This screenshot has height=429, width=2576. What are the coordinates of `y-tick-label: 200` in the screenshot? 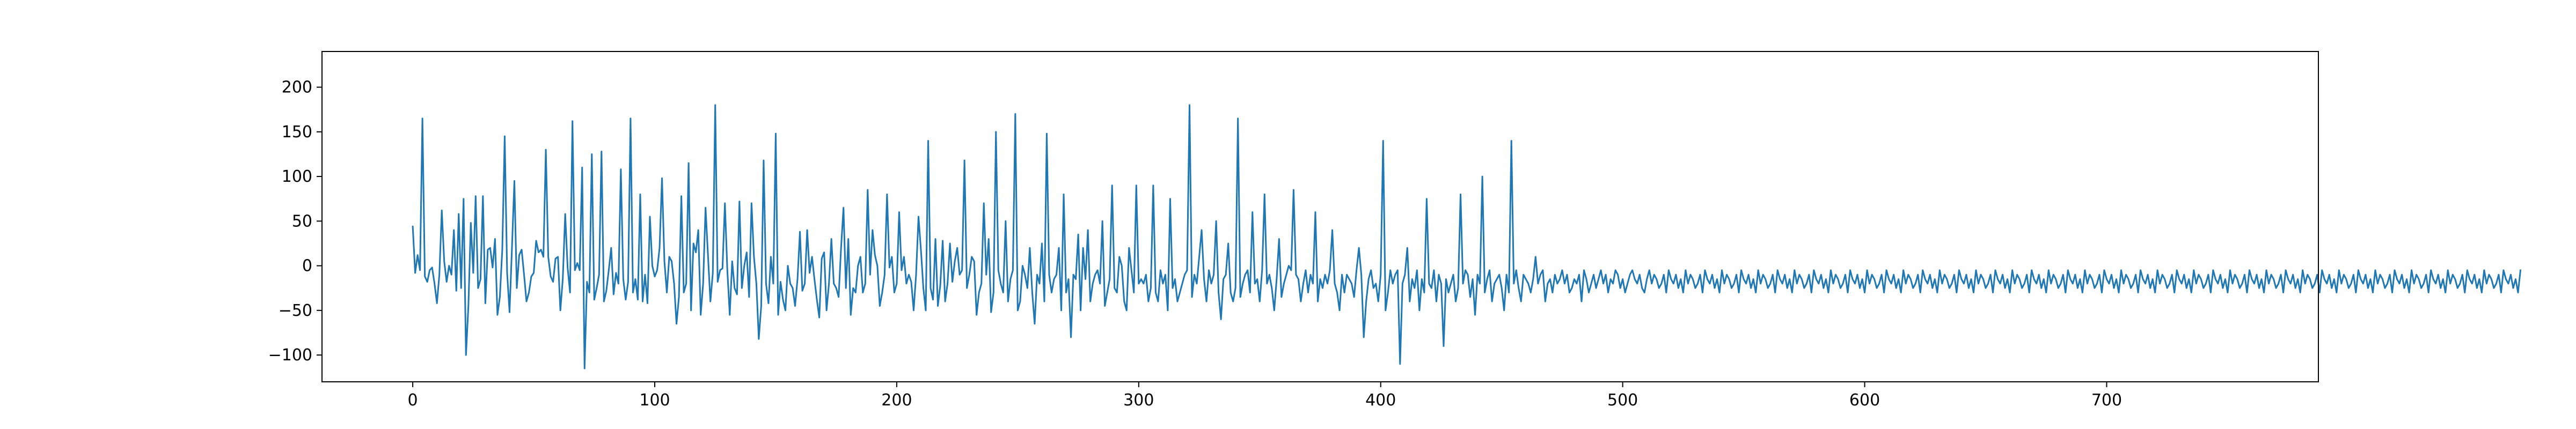 It's located at (297, 87).